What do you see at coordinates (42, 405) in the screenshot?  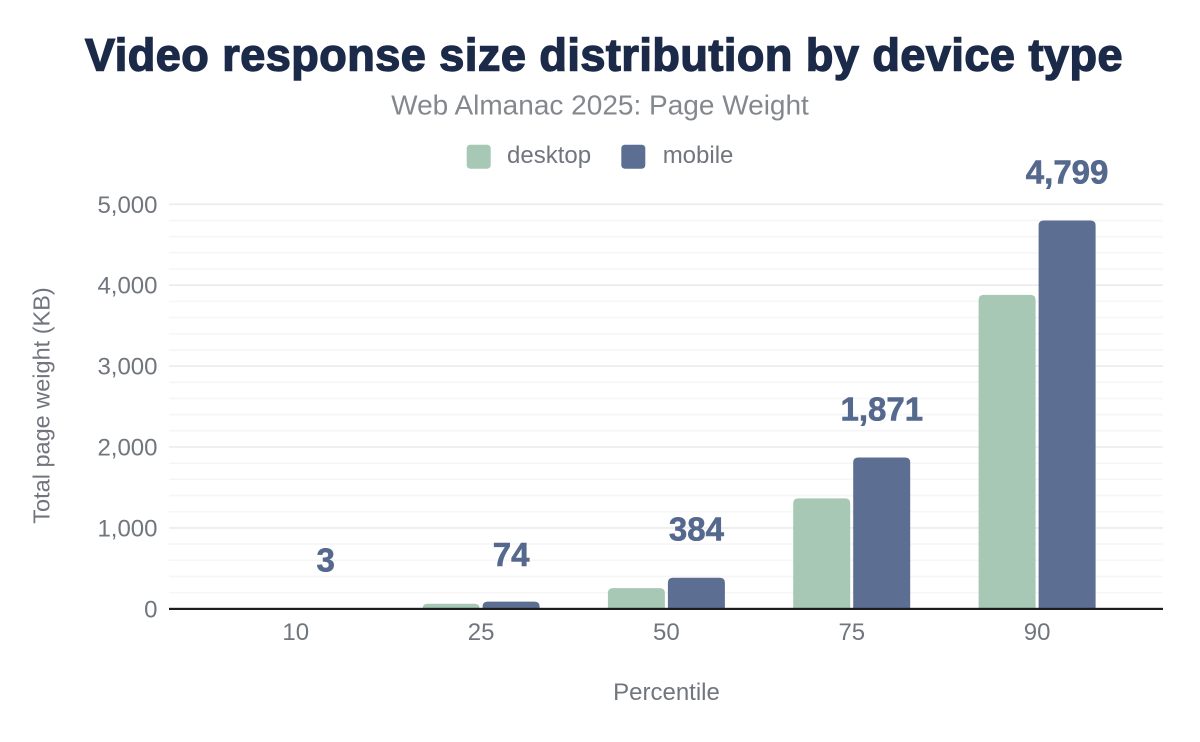 I see `svg-text: Total page weight (KB)` at bounding box center [42, 405].